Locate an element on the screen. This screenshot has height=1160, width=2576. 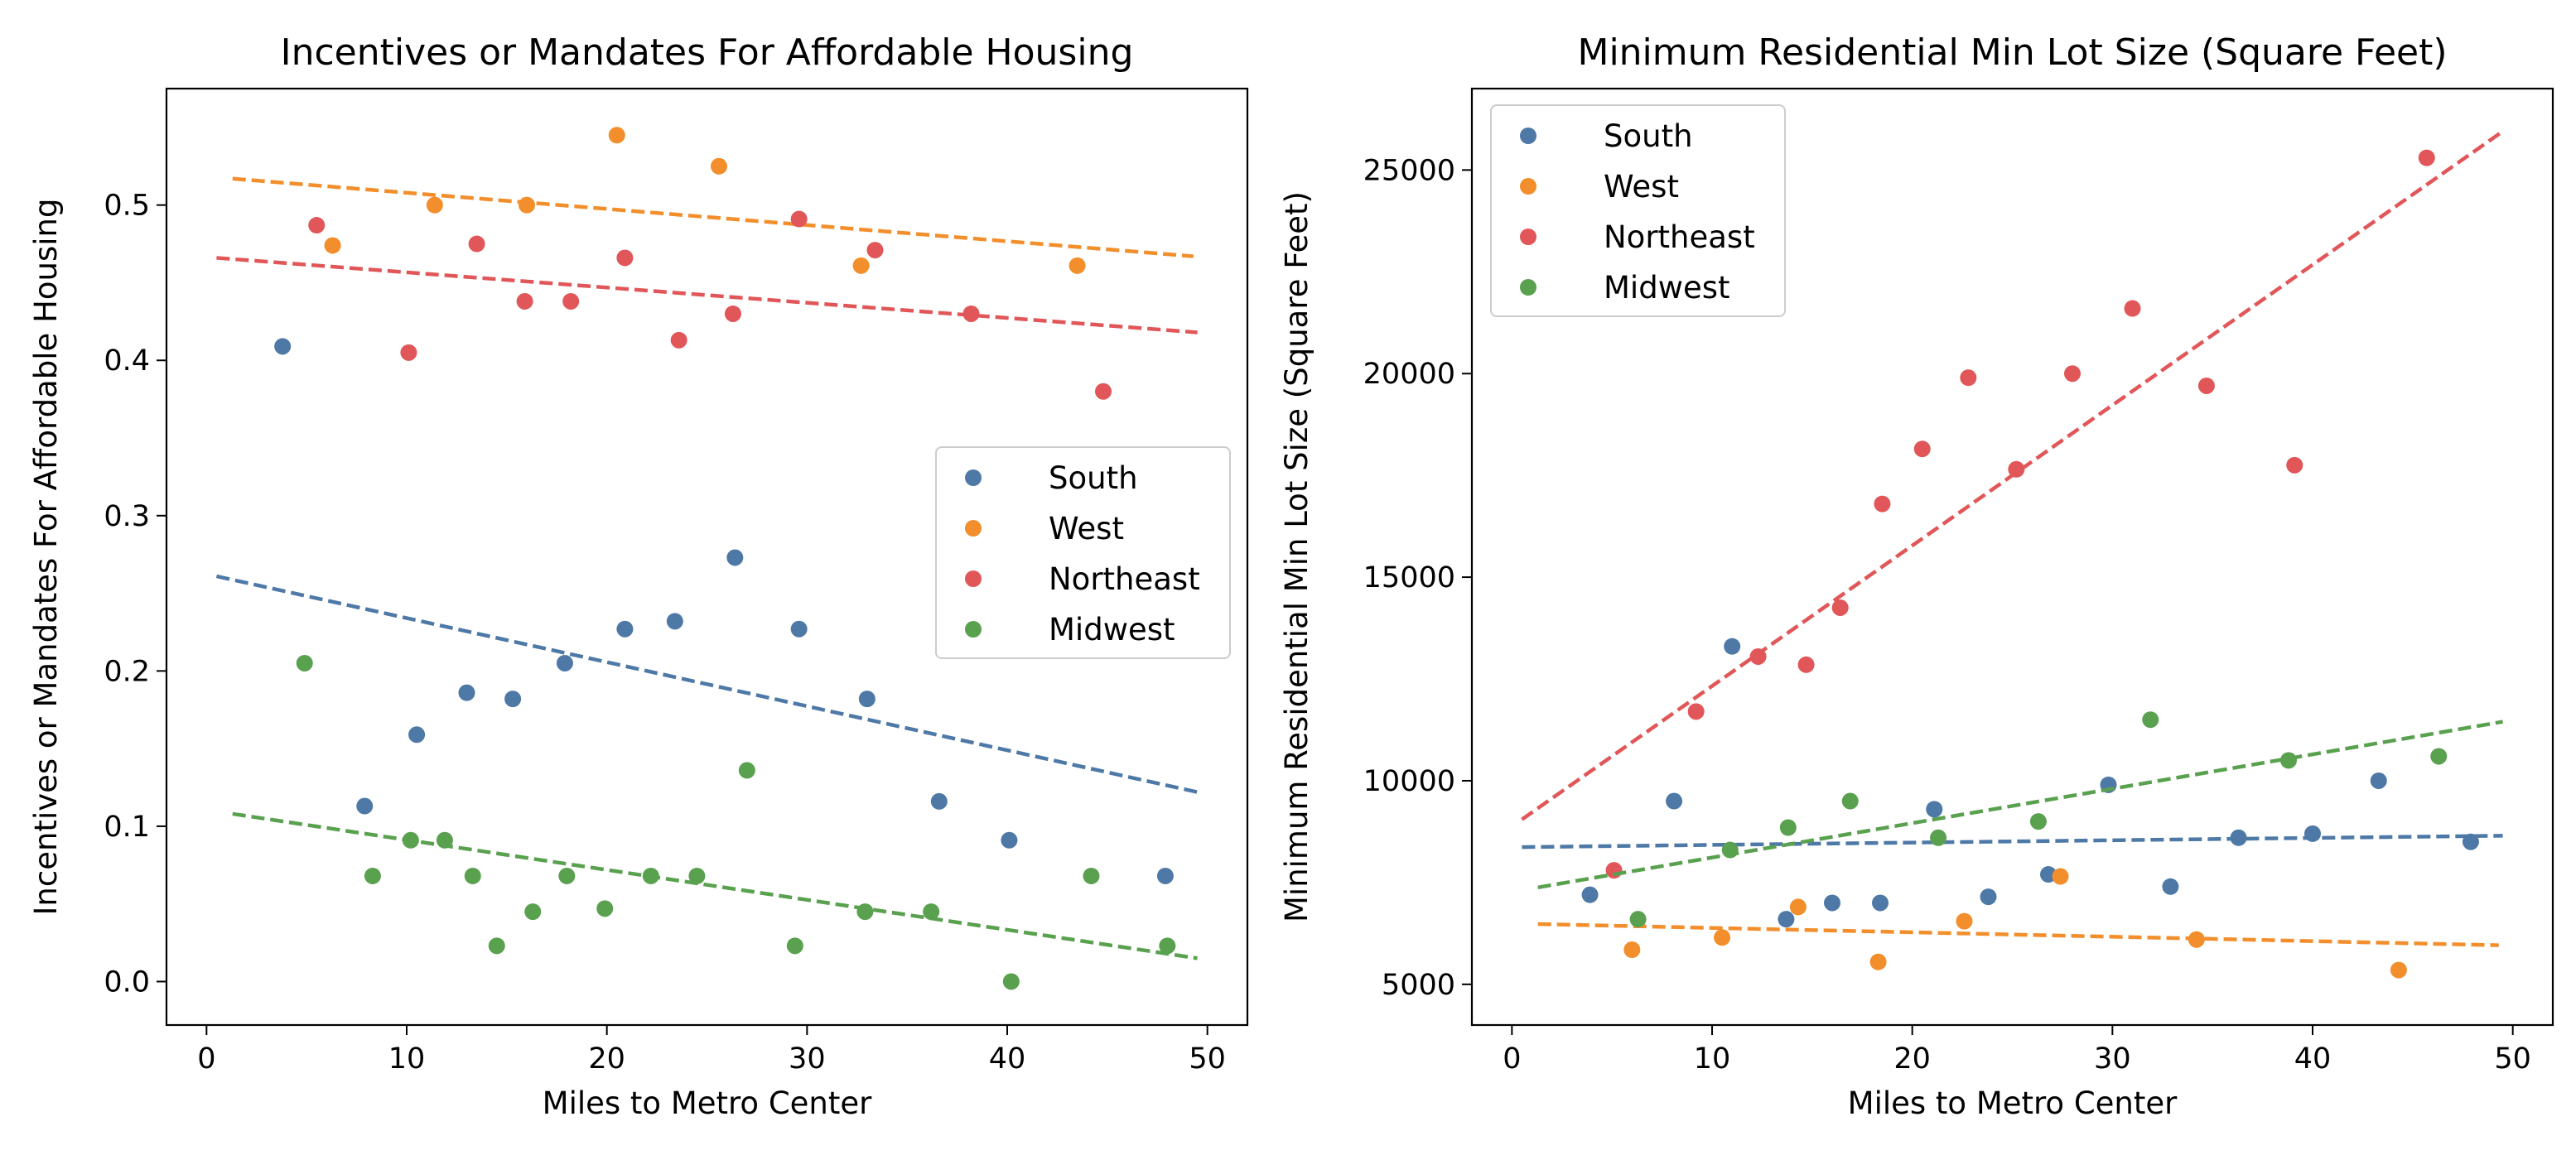
legend-label: West is located at coordinates (1641, 187).